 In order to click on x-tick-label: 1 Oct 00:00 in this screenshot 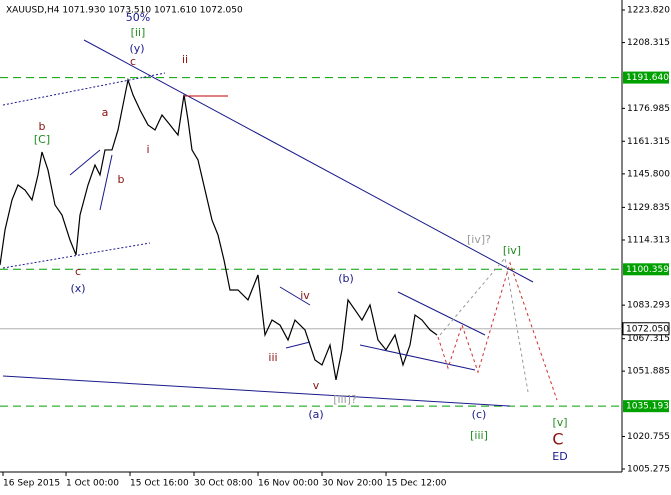, I will do `click(92, 484)`.